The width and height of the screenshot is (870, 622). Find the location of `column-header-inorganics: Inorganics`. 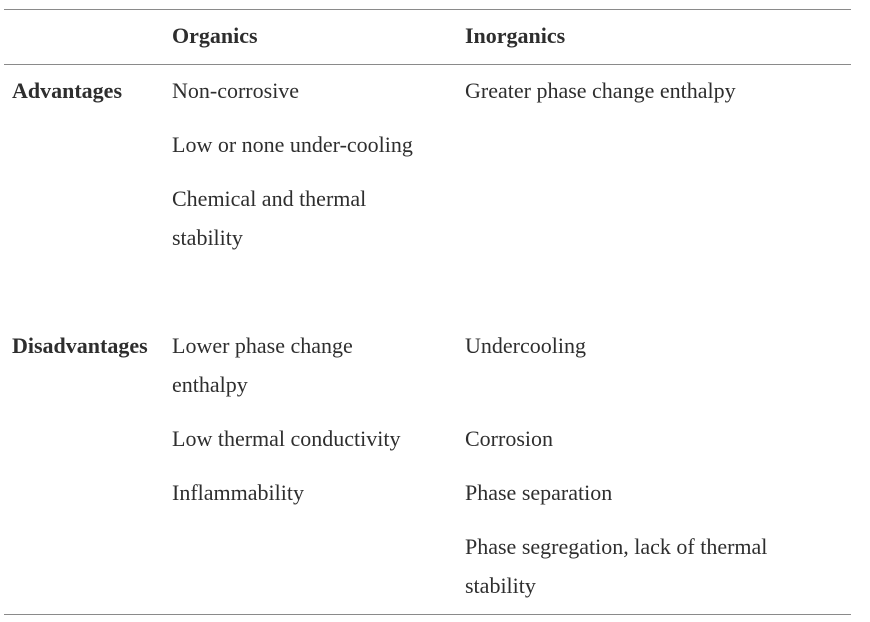

column-header-inorganics: Inorganics is located at coordinates (515, 35).